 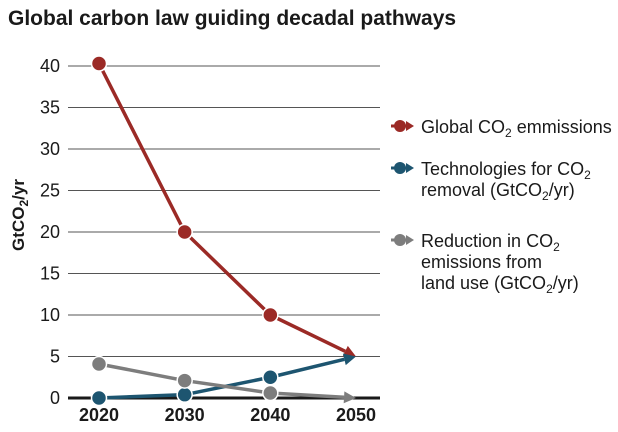 I want to click on legend-label: removal (GtCO2/yr), so click(x=498, y=191).